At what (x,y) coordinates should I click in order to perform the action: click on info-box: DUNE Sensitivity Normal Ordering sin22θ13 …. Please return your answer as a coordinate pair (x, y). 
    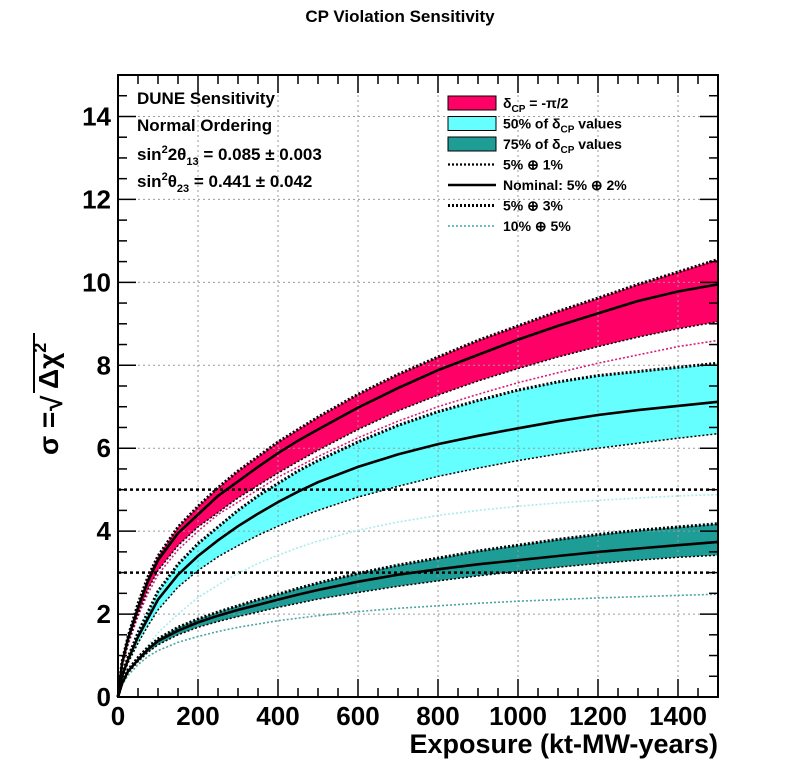
    Looking at the image, I should click on (229, 142).